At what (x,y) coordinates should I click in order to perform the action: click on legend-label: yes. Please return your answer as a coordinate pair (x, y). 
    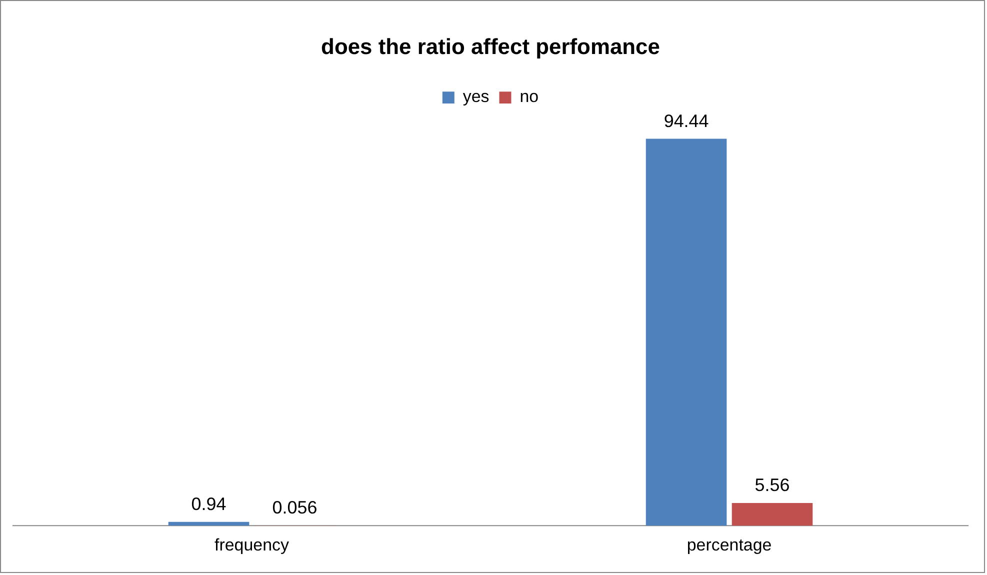
    Looking at the image, I should click on (476, 96).